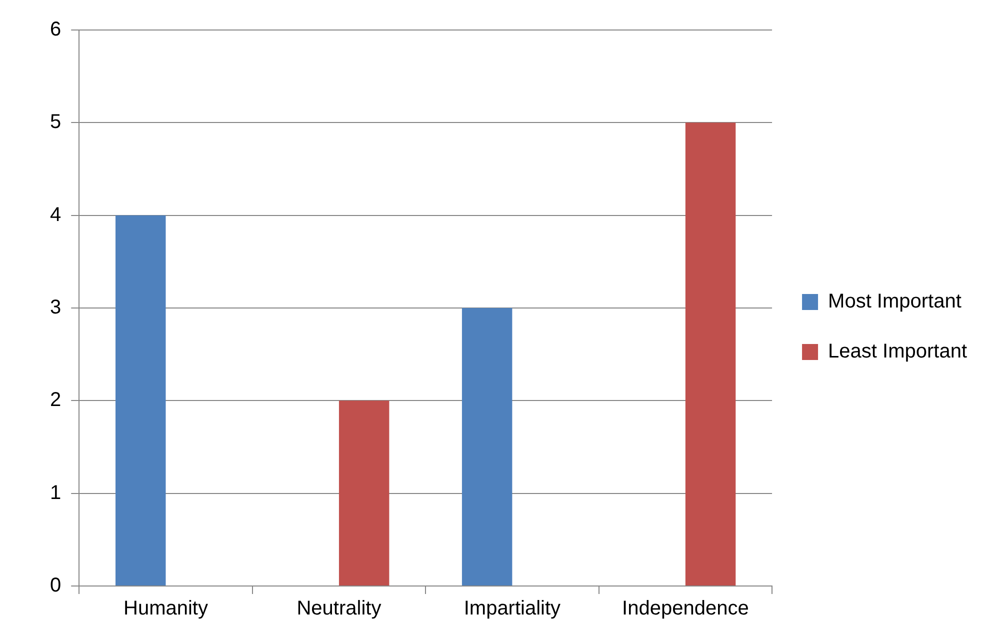 The image size is (997, 644). What do you see at coordinates (56, 493) in the screenshot?
I see `y-tick-label: 1` at bounding box center [56, 493].